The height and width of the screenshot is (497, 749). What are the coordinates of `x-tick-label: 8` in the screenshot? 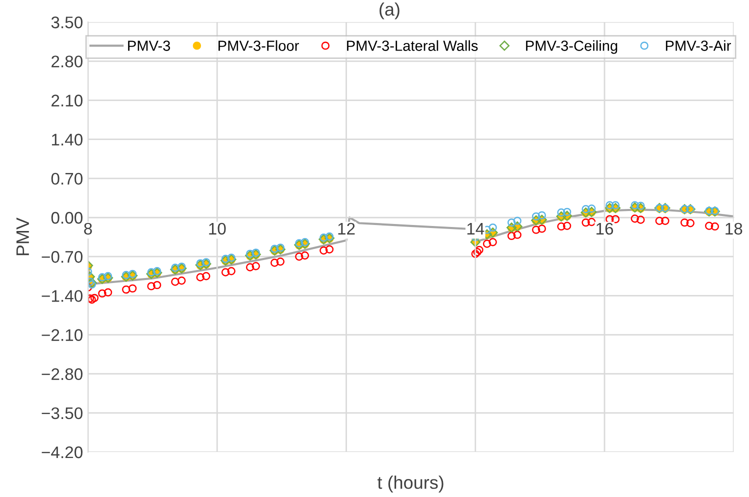 It's located at (88, 228).